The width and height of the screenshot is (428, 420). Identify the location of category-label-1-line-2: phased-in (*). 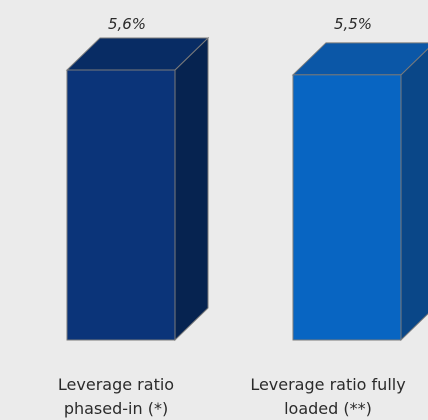
(116, 408).